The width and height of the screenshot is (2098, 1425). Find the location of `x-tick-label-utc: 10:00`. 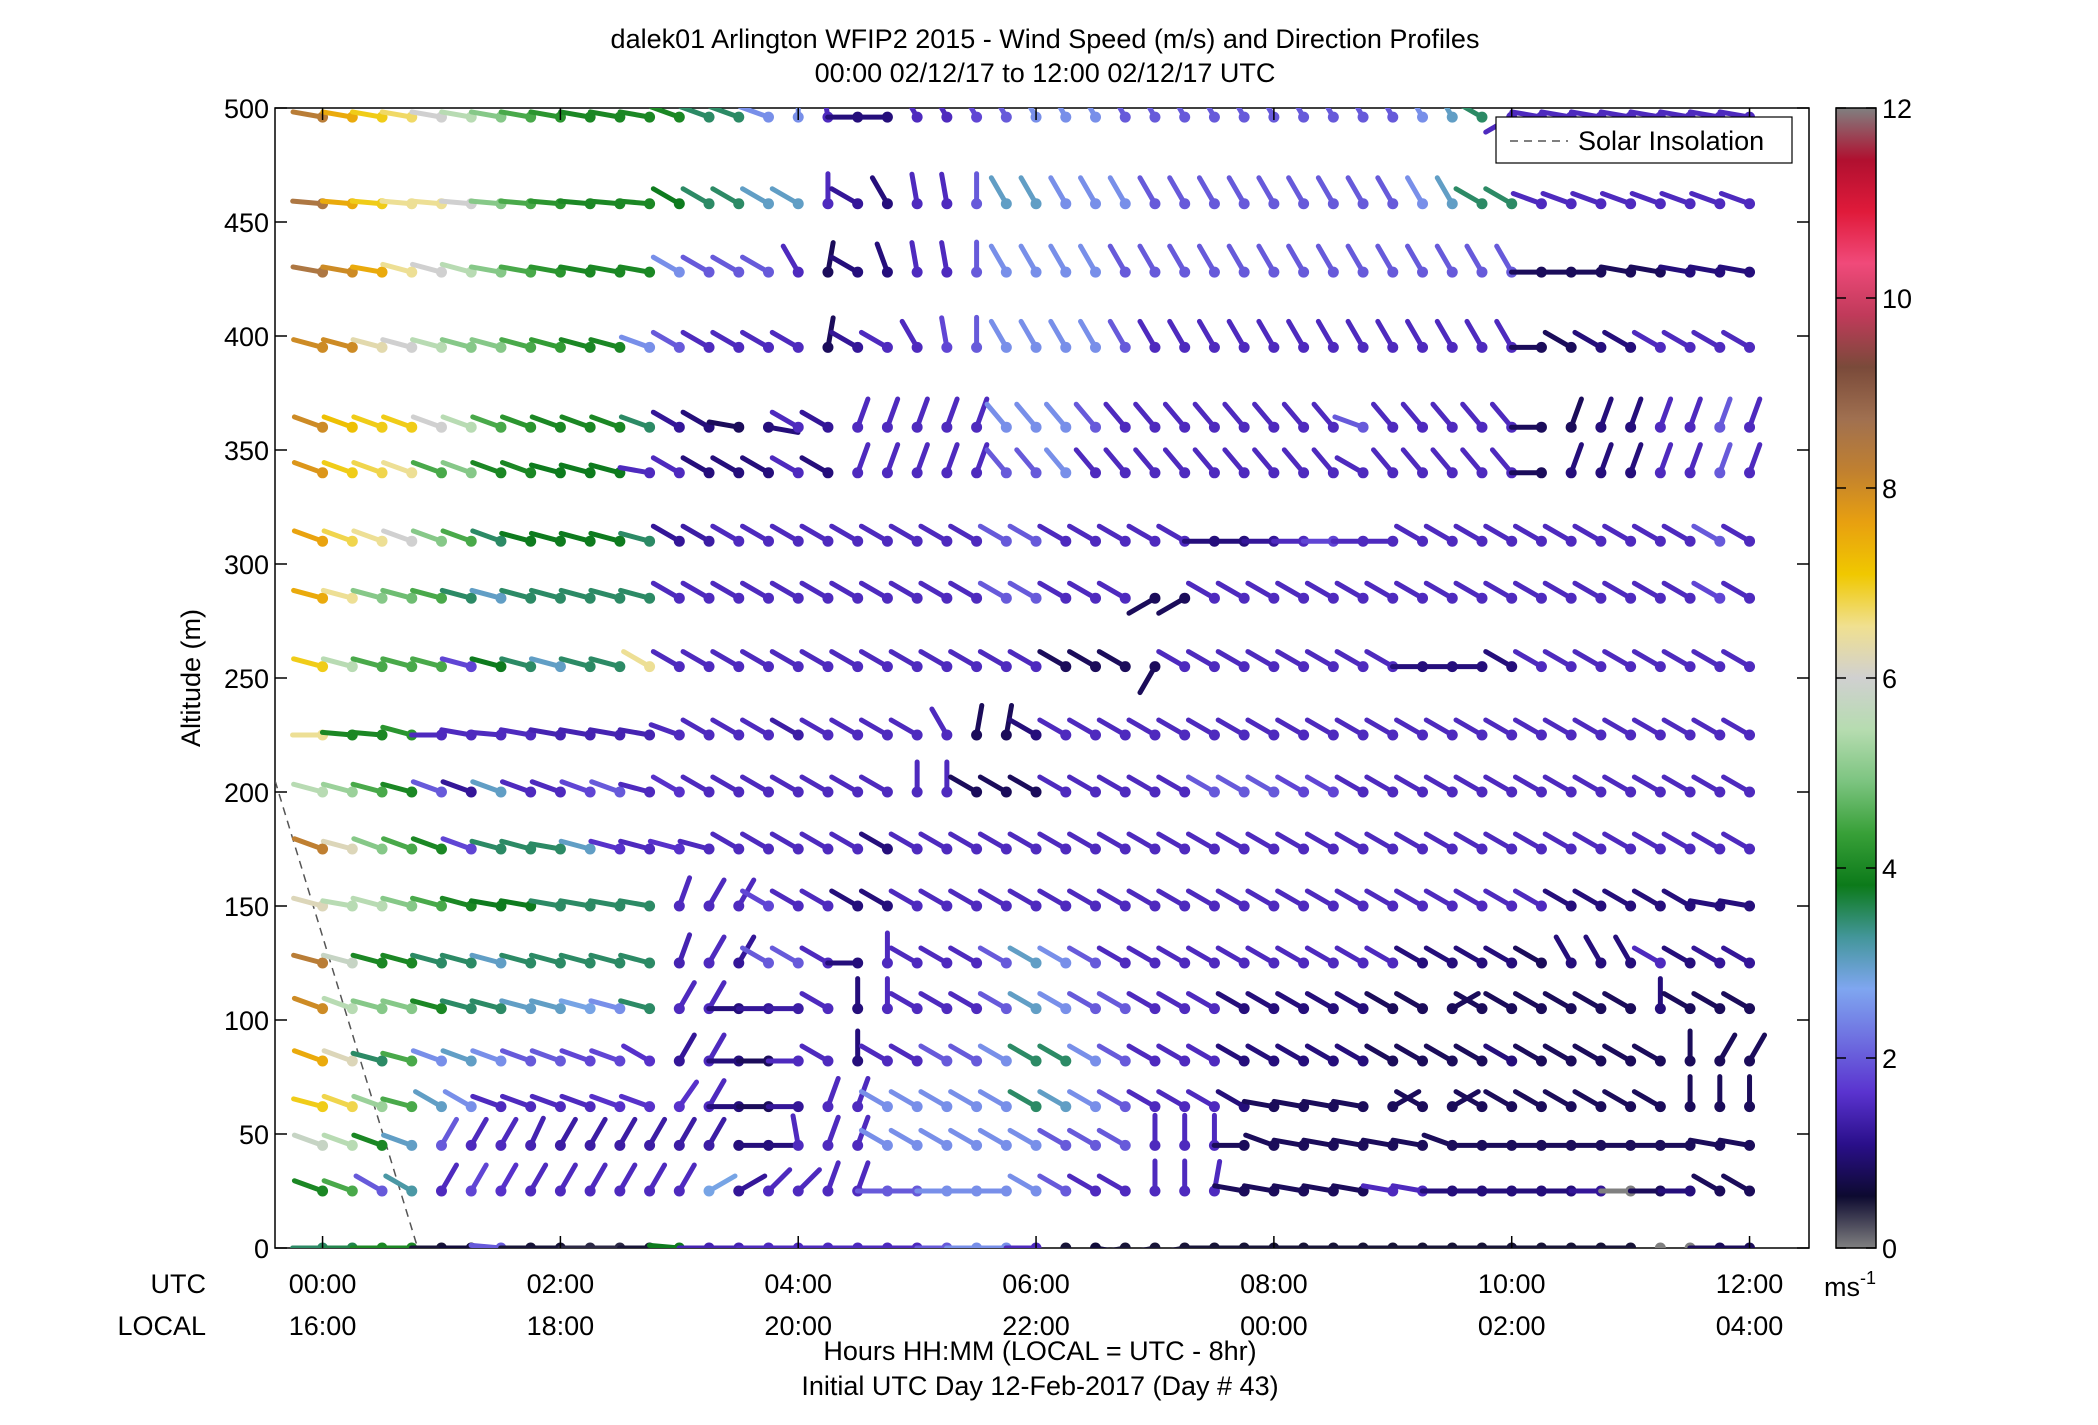

x-tick-label-utc: 10:00 is located at coordinates (1512, 1284).